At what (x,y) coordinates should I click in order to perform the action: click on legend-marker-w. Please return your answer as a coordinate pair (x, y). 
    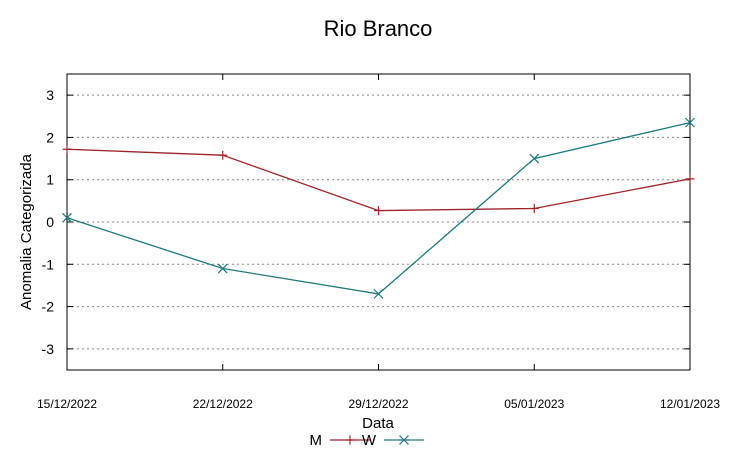
    Looking at the image, I should click on (404, 440).